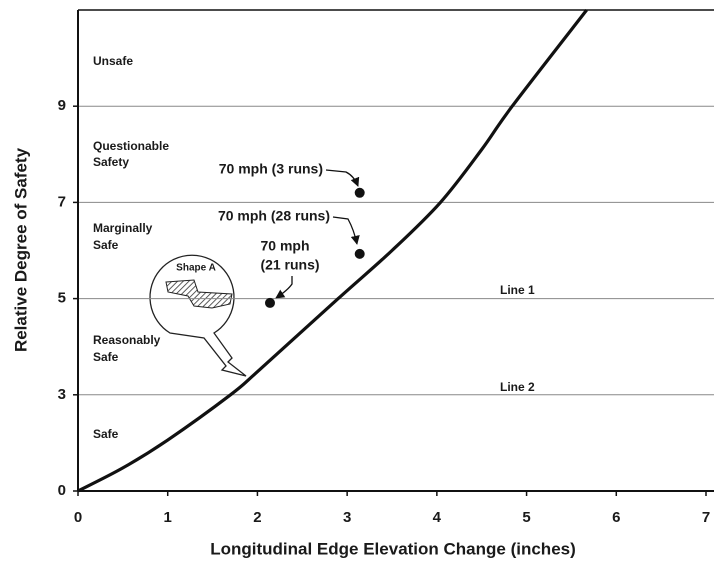 This screenshot has height=562, width=714. What do you see at coordinates (123, 228) in the screenshot?
I see `region-label: Marginally` at bounding box center [123, 228].